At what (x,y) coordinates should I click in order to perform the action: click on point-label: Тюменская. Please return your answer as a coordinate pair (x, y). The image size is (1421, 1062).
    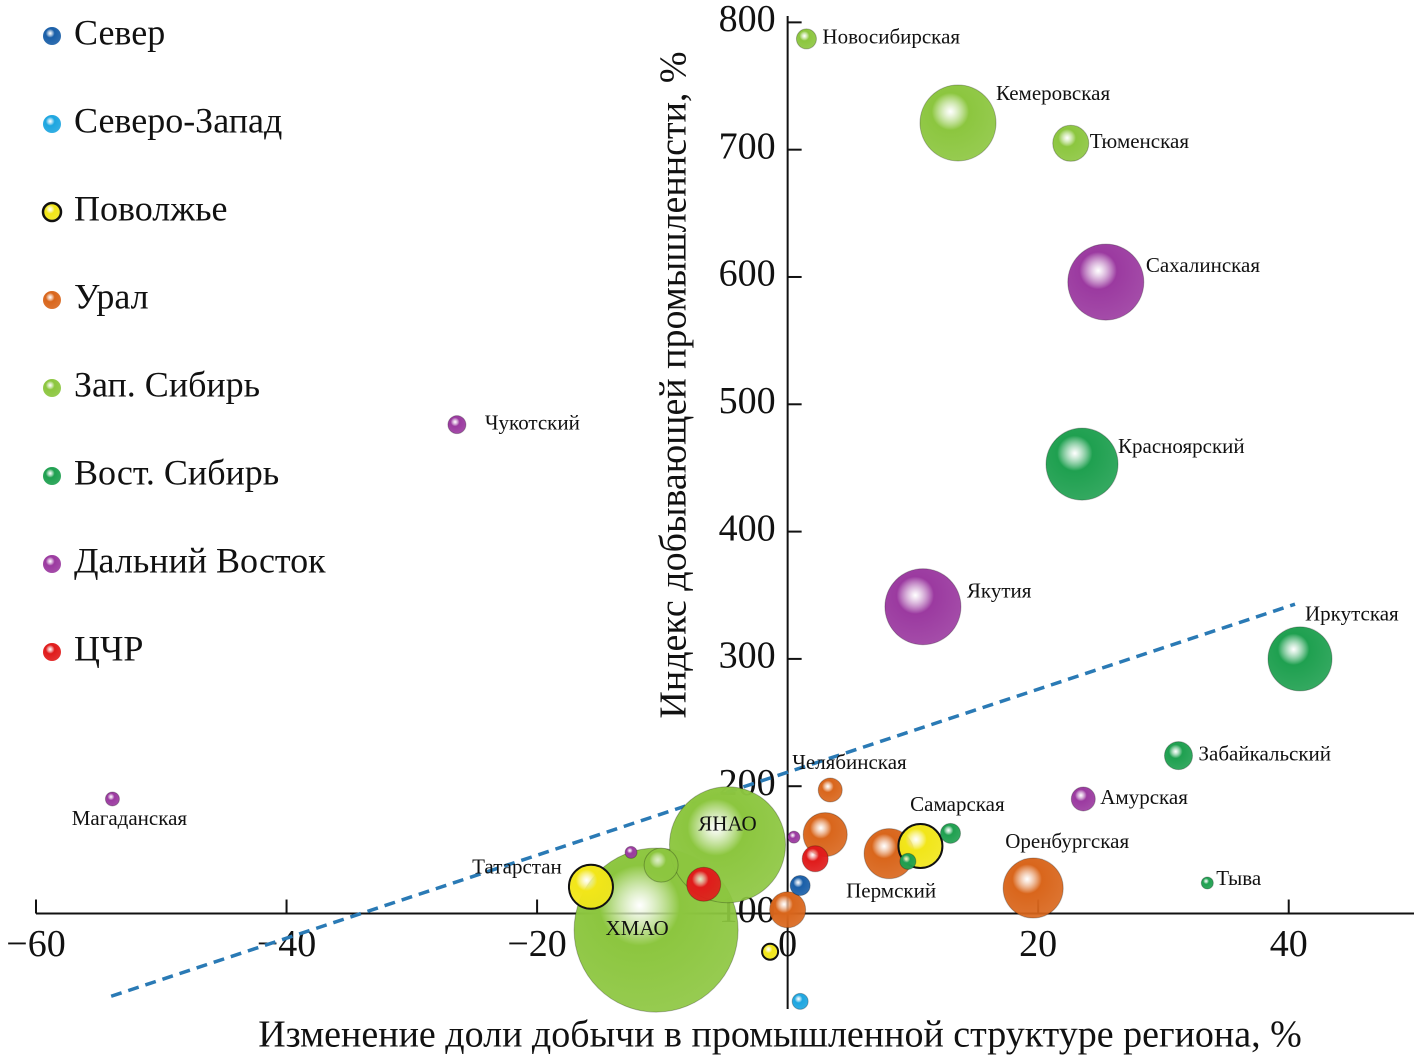
    Looking at the image, I should click on (1140, 141).